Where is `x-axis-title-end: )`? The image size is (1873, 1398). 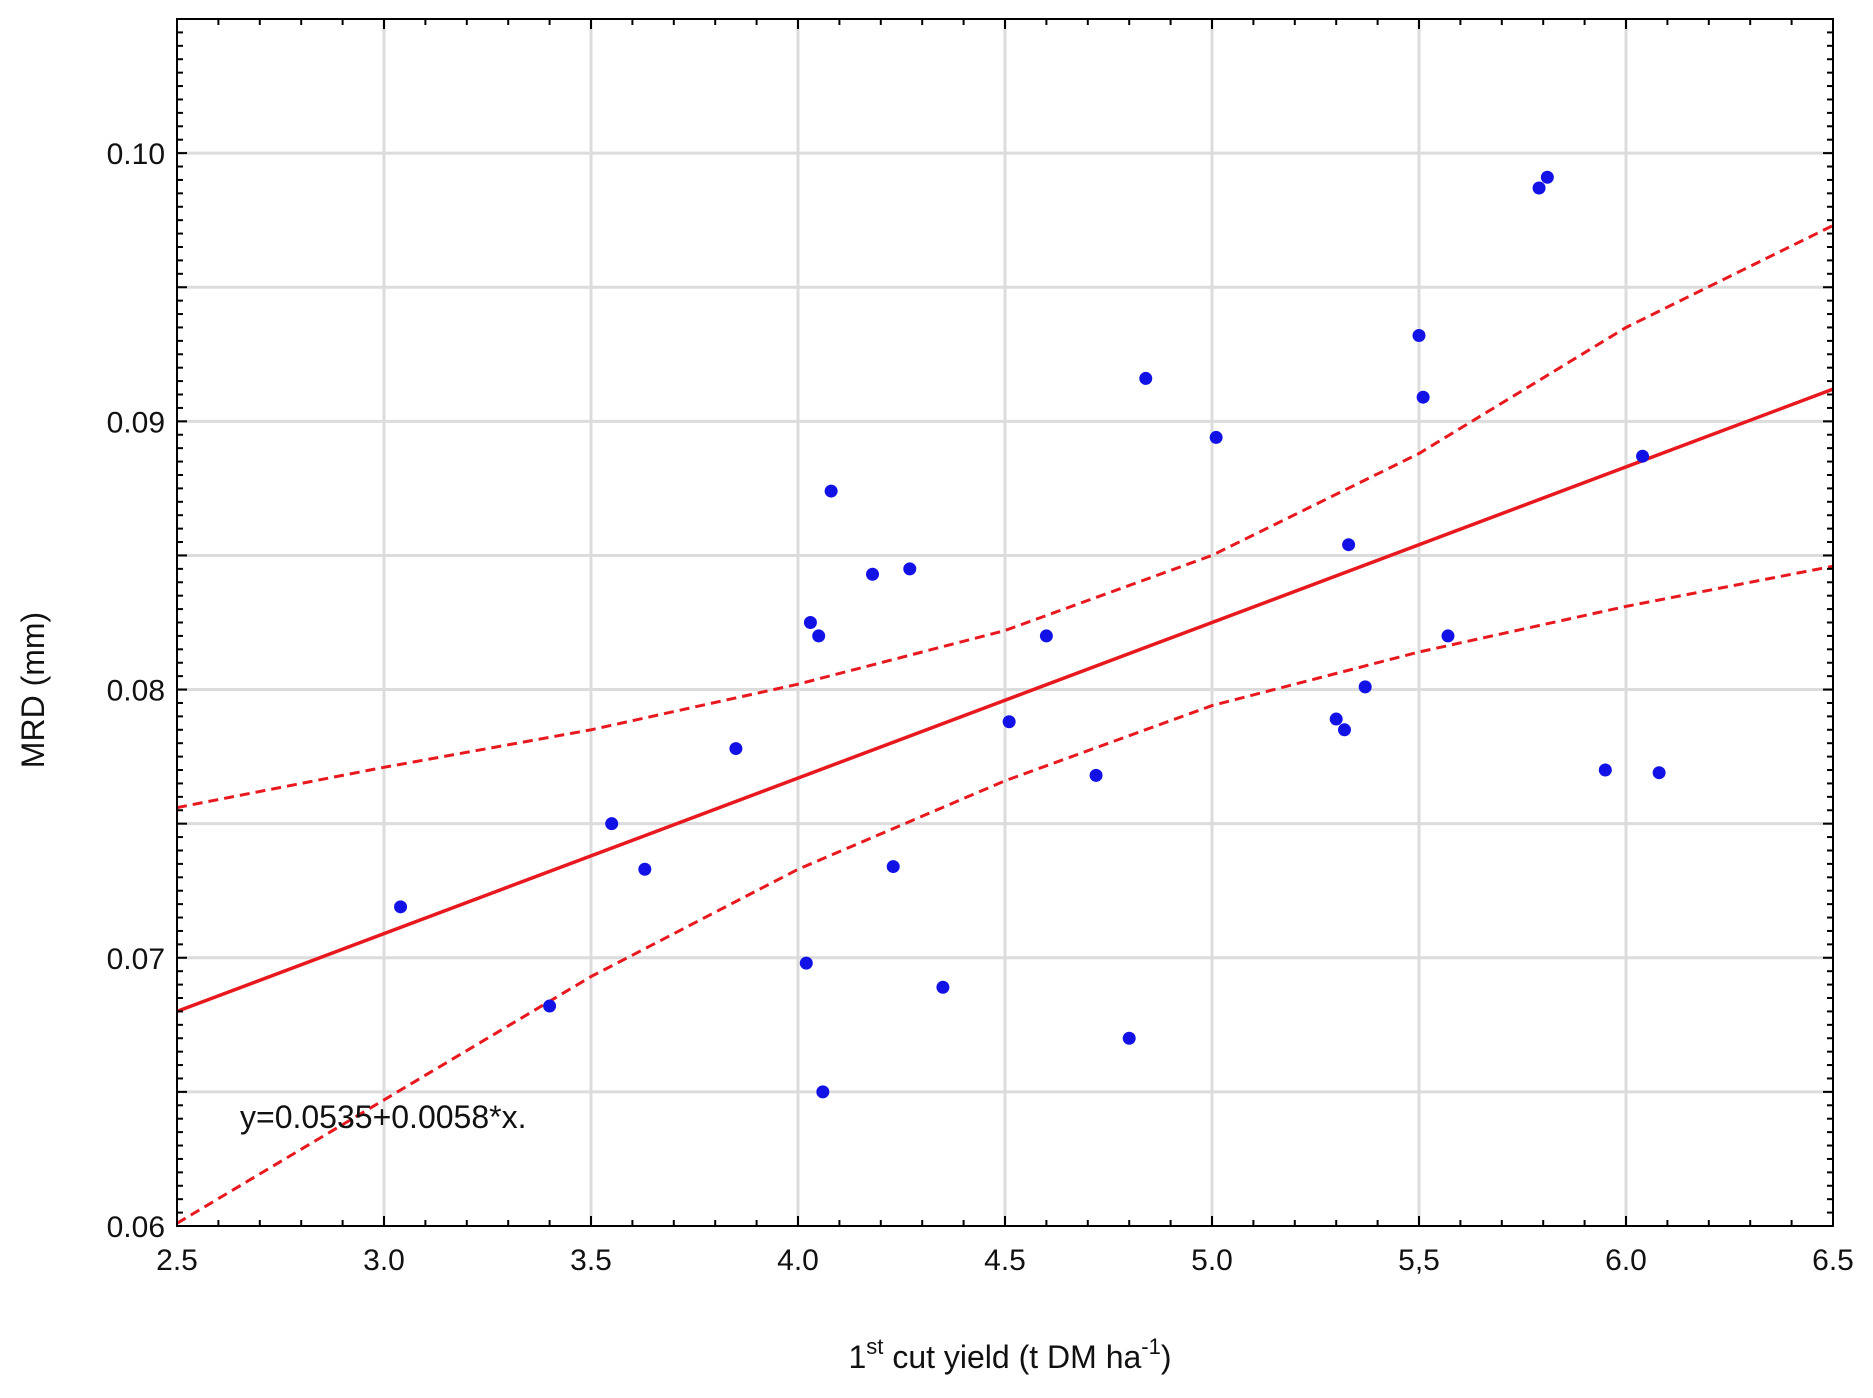 x-axis-title-end: ) is located at coordinates (1166, 1357).